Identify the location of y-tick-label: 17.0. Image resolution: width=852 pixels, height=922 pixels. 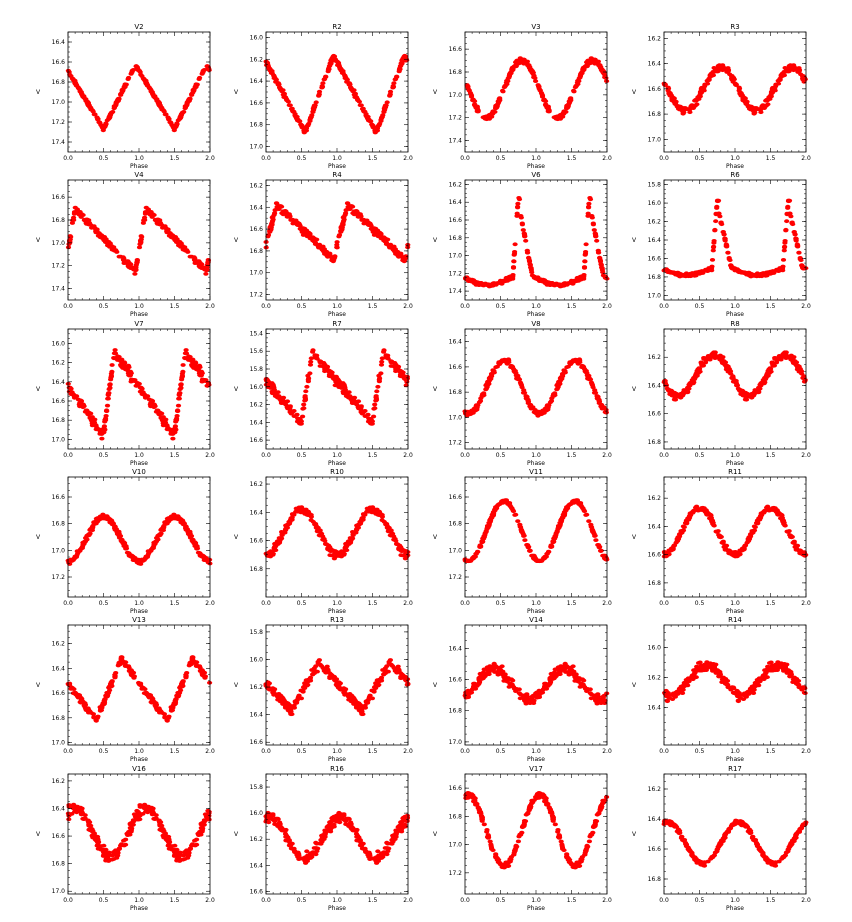
(59, 439).